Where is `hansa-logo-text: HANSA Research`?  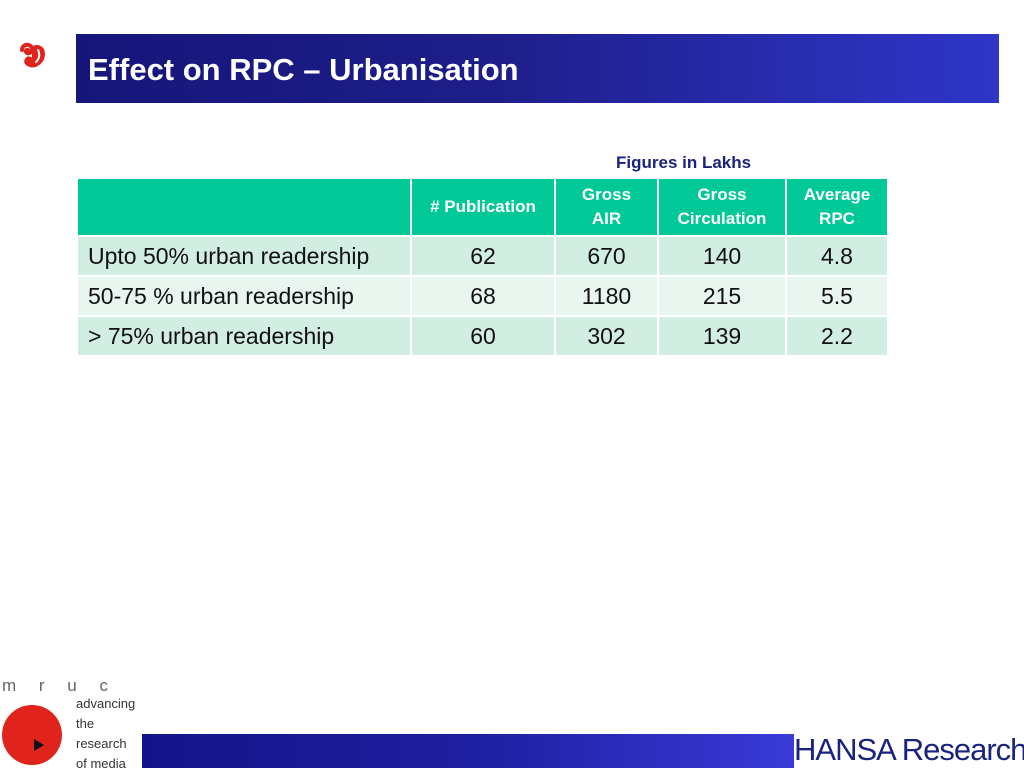 hansa-logo-text: HANSA Research is located at coordinates (909, 749).